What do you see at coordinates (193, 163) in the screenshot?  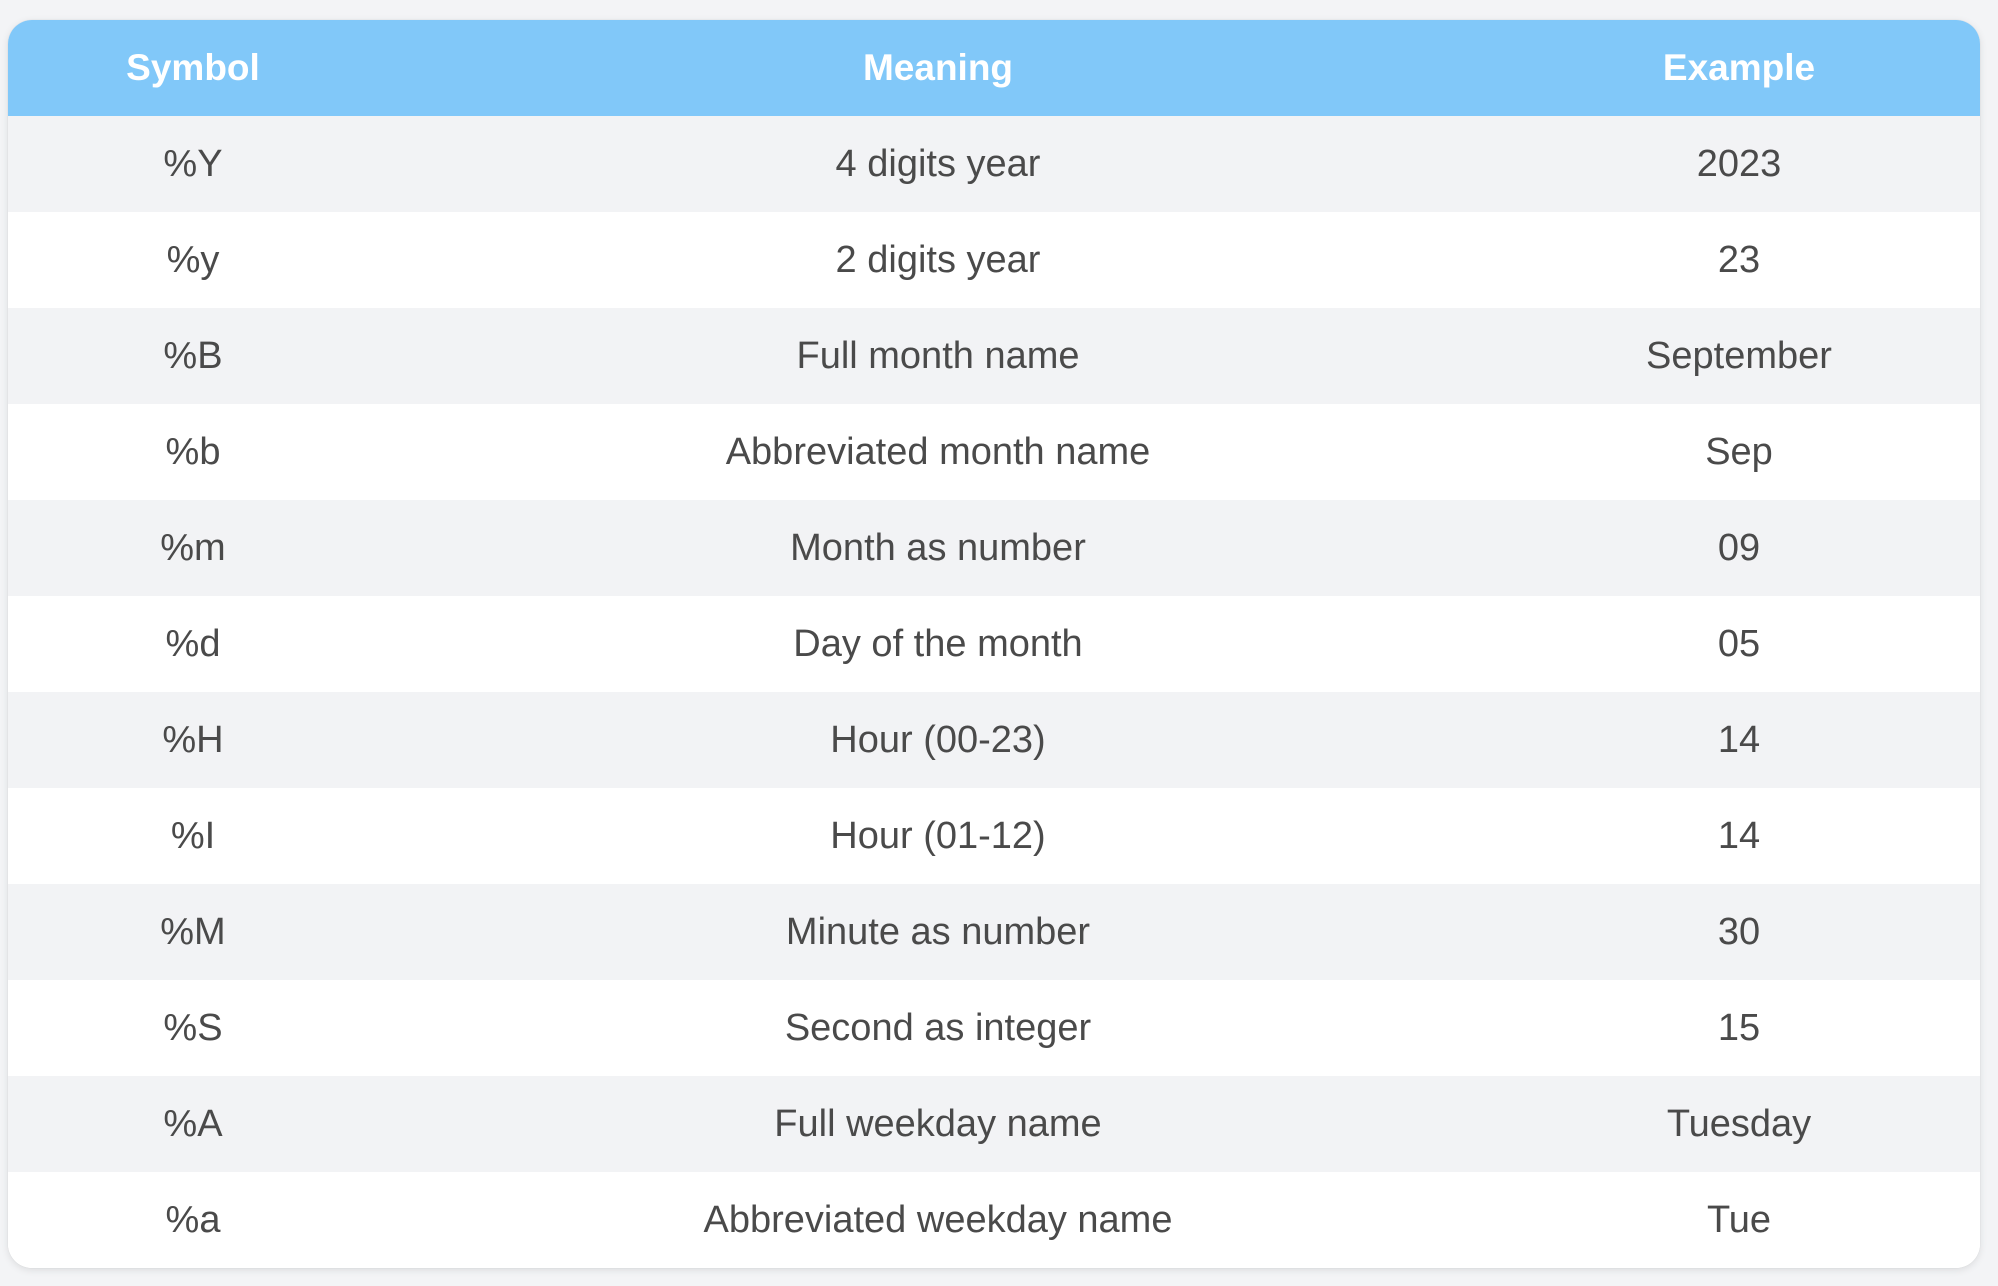 I see `cell-symbol: %Y` at bounding box center [193, 163].